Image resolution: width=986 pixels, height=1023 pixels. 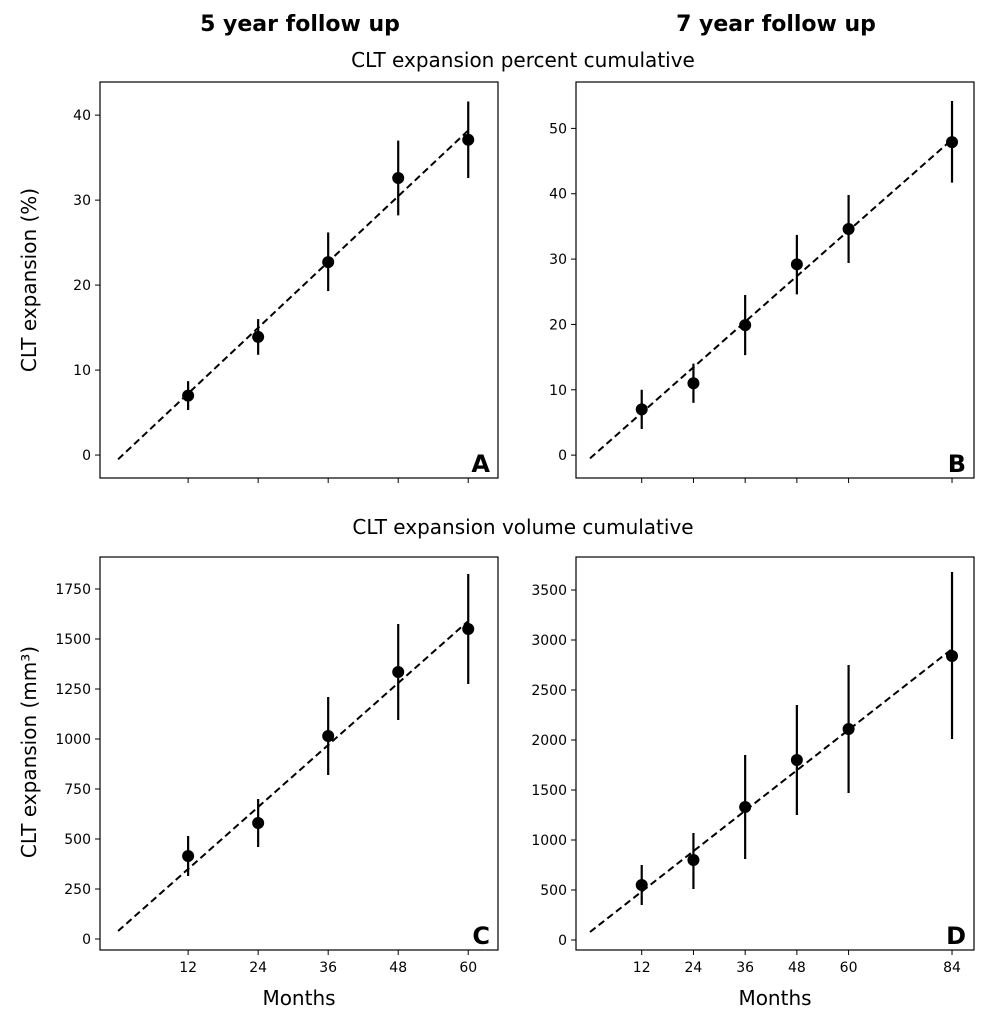 I want to click on panel-letter: C, so click(x=481, y=936).